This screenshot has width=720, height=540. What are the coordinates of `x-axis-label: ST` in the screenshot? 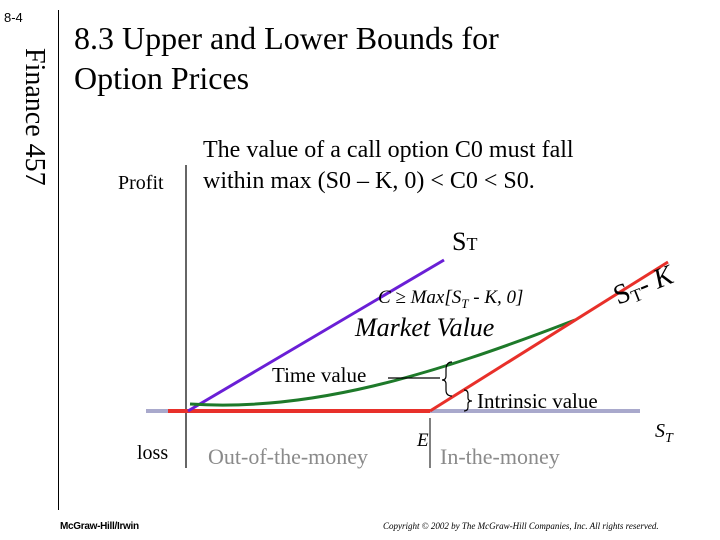 It's located at (664, 433).